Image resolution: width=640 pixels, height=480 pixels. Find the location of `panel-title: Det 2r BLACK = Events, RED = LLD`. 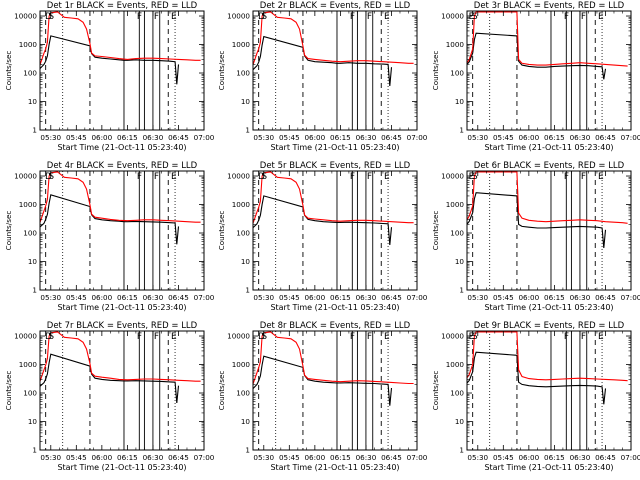

panel-title: Det 2r BLACK = Events, RED = LLD is located at coordinates (335, 6).